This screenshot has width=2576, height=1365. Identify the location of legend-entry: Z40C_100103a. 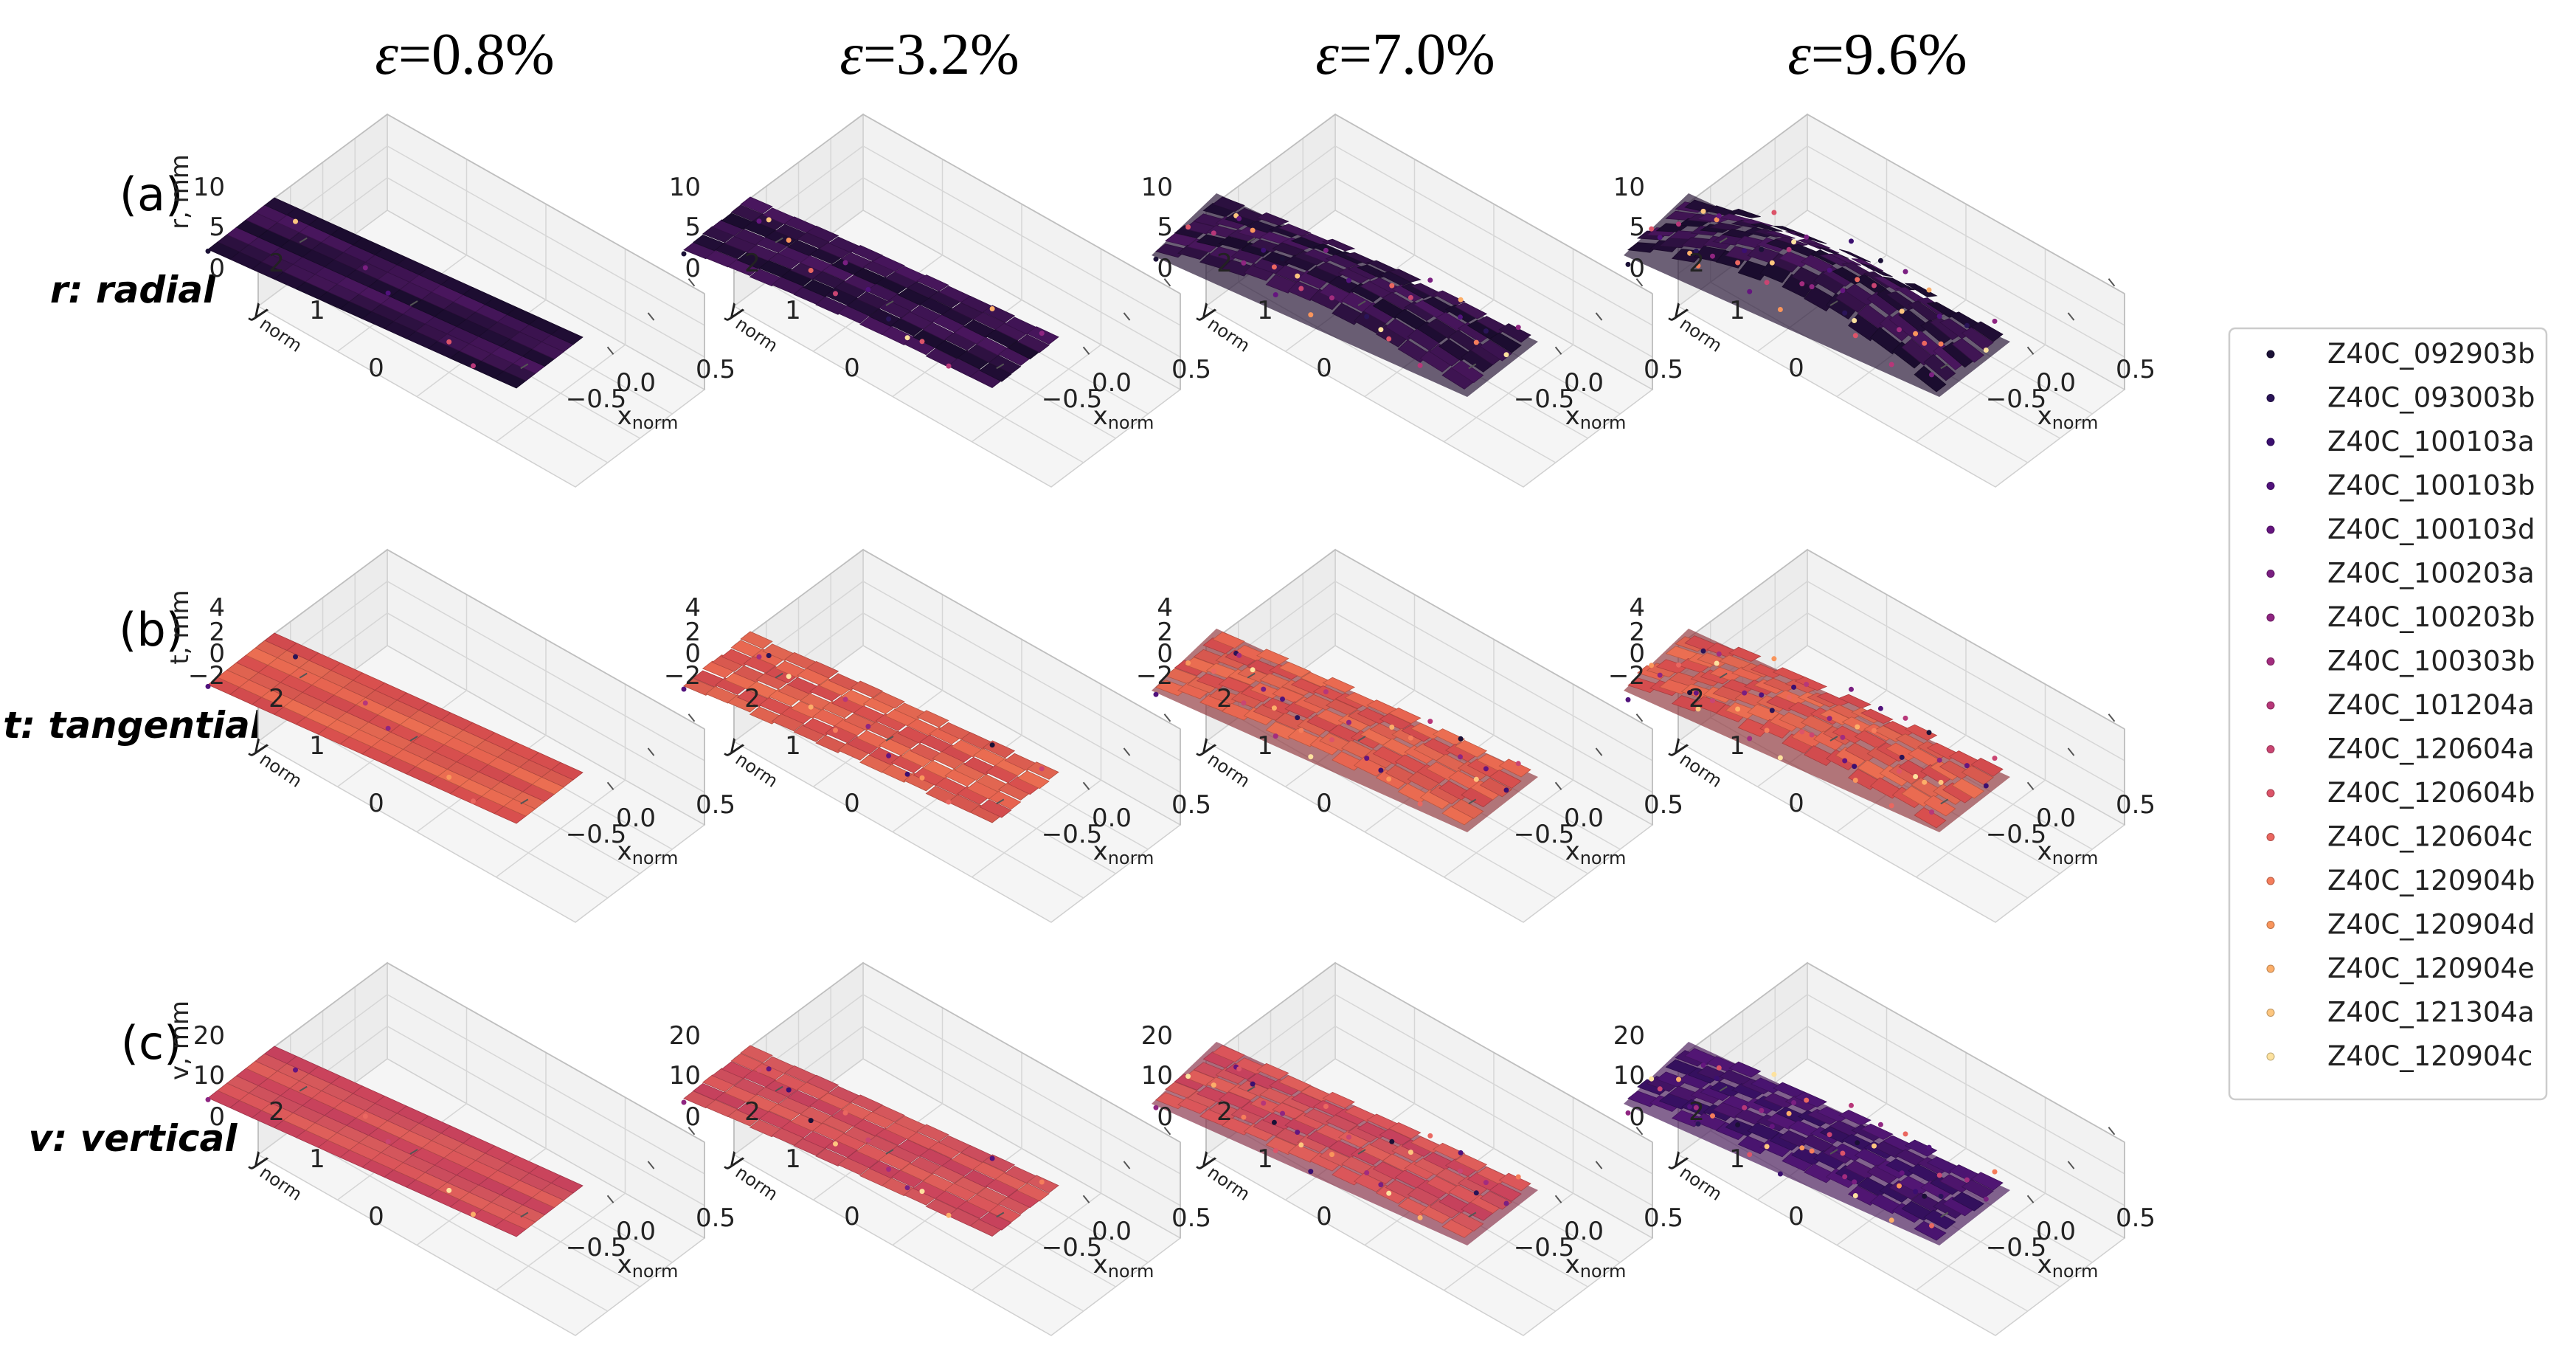
(2401, 442).